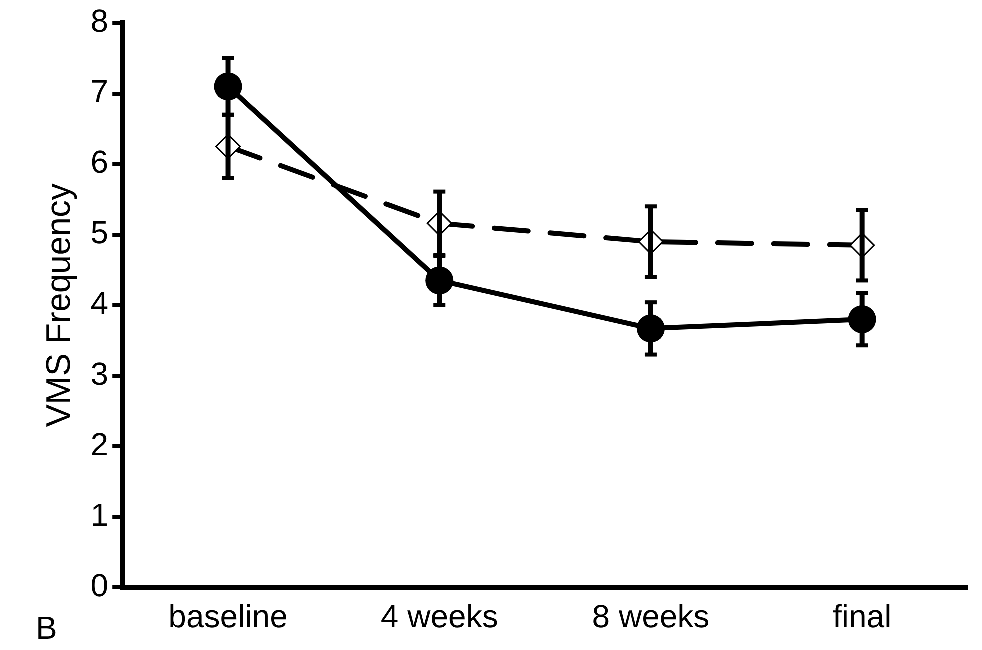 The image size is (982, 650). Describe the element at coordinates (99, 162) in the screenshot. I see `y-tick-label: 6` at that location.